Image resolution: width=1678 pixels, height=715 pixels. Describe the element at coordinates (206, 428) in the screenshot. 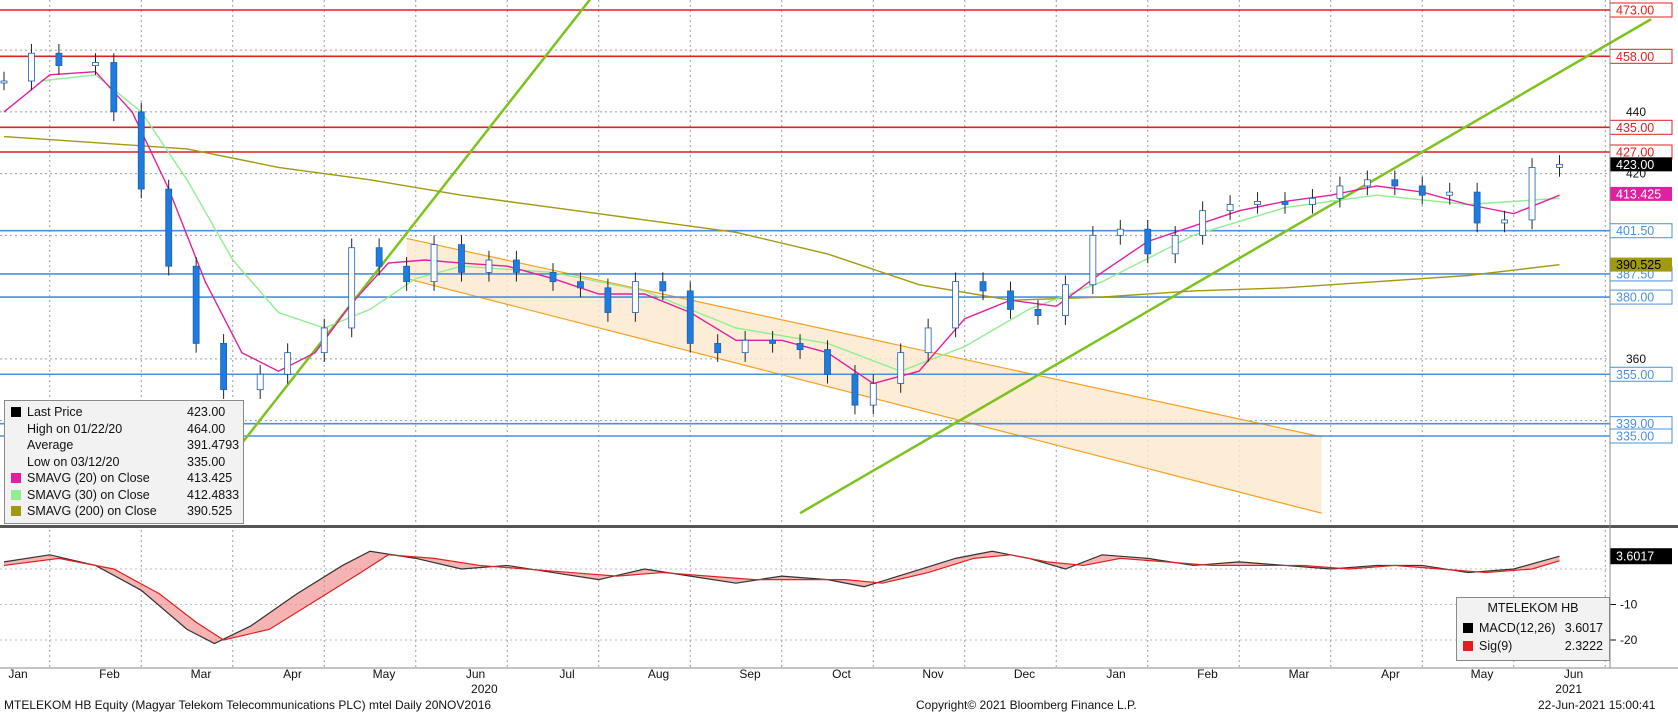

I see `legend-value: 464.00` at that location.